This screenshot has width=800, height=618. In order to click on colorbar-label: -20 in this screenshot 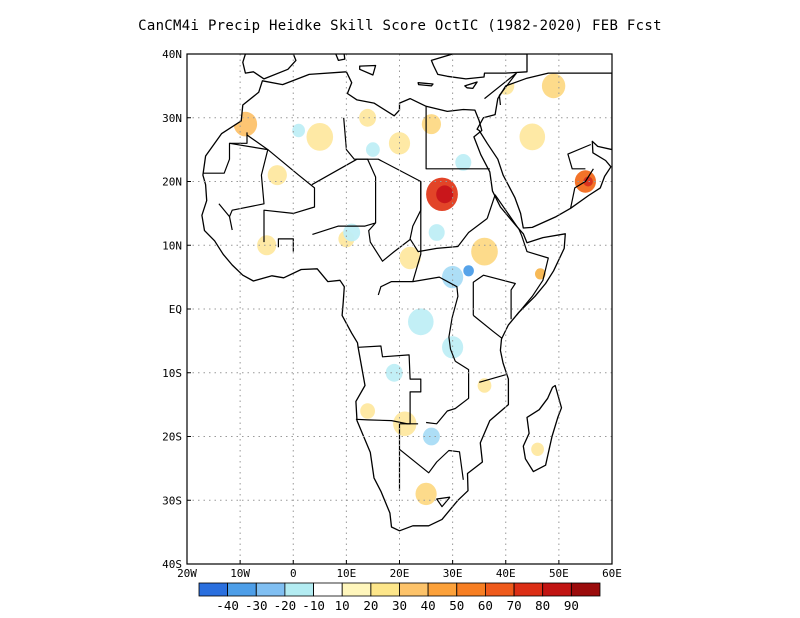, I will do `click(285, 605)`.